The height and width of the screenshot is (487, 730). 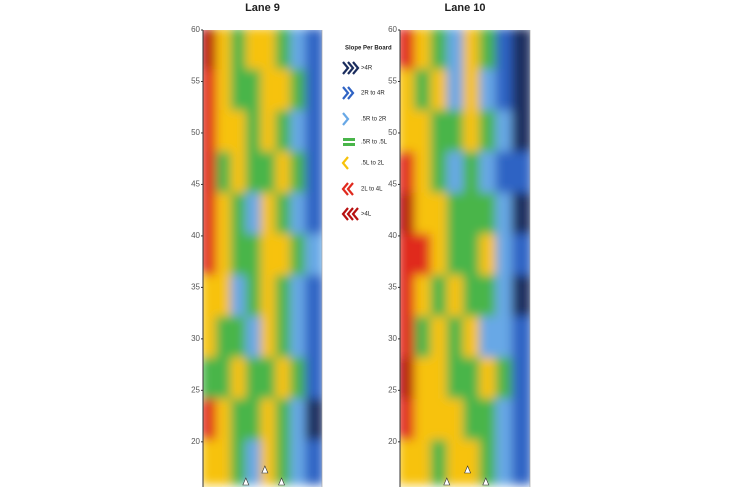 What do you see at coordinates (366, 215) in the screenshot?
I see `legend-label: >4L` at bounding box center [366, 215].